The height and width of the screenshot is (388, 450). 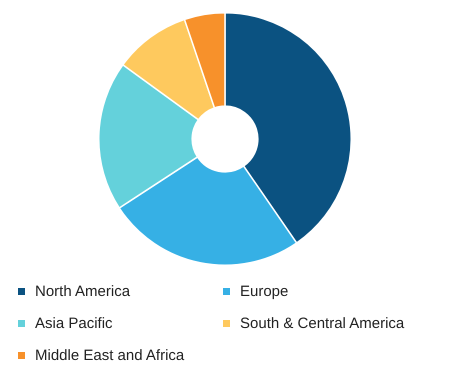 What do you see at coordinates (74, 323) in the screenshot?
I see `legend-label: Asia Pacific` at bounding box center [74, 323].